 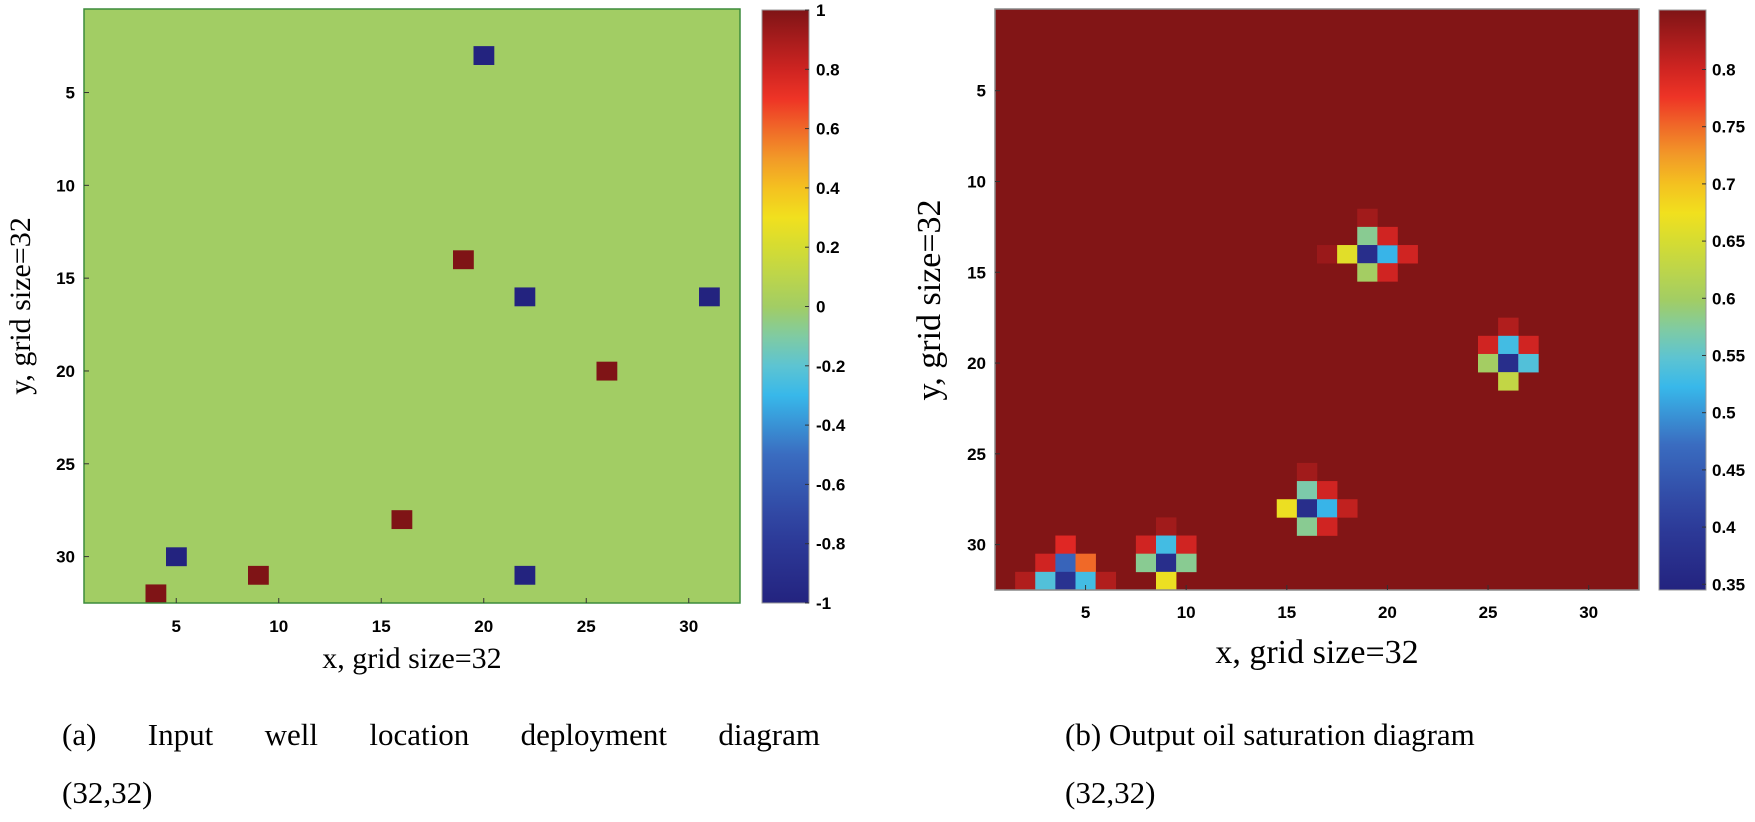 I want to click on caption-a-line2: (32,32), so click(x=107, y=792).